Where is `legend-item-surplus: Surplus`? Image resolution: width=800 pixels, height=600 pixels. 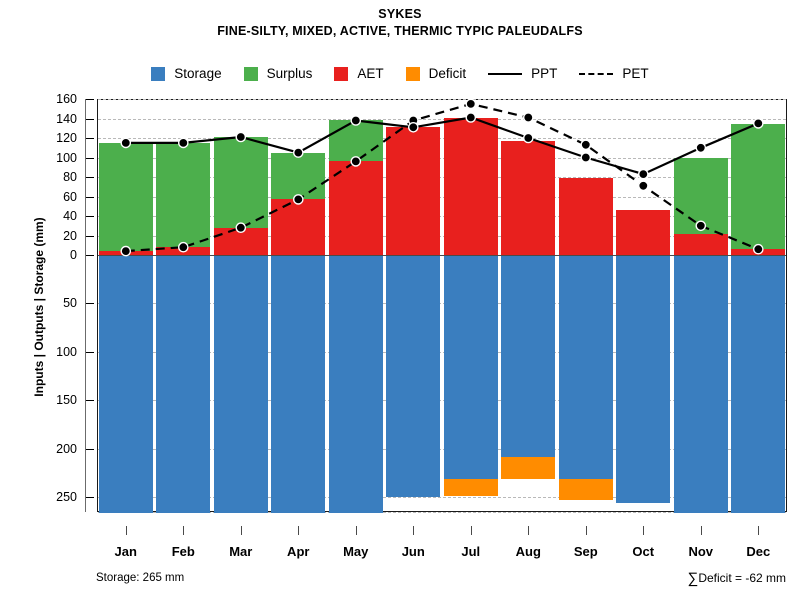
legend-item-surplus: Surplus is located at coordinates (278, 73).